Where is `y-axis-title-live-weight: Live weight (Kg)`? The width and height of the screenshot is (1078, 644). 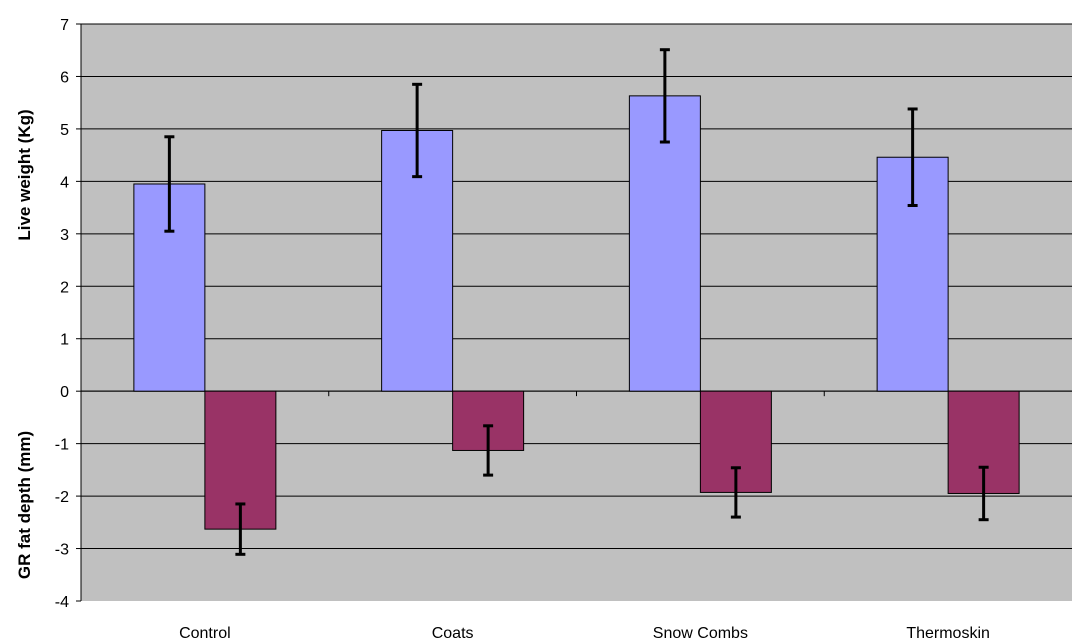 y-axis-title-live-weight: Live weight (Kg) is located at coordinates (24, 174).